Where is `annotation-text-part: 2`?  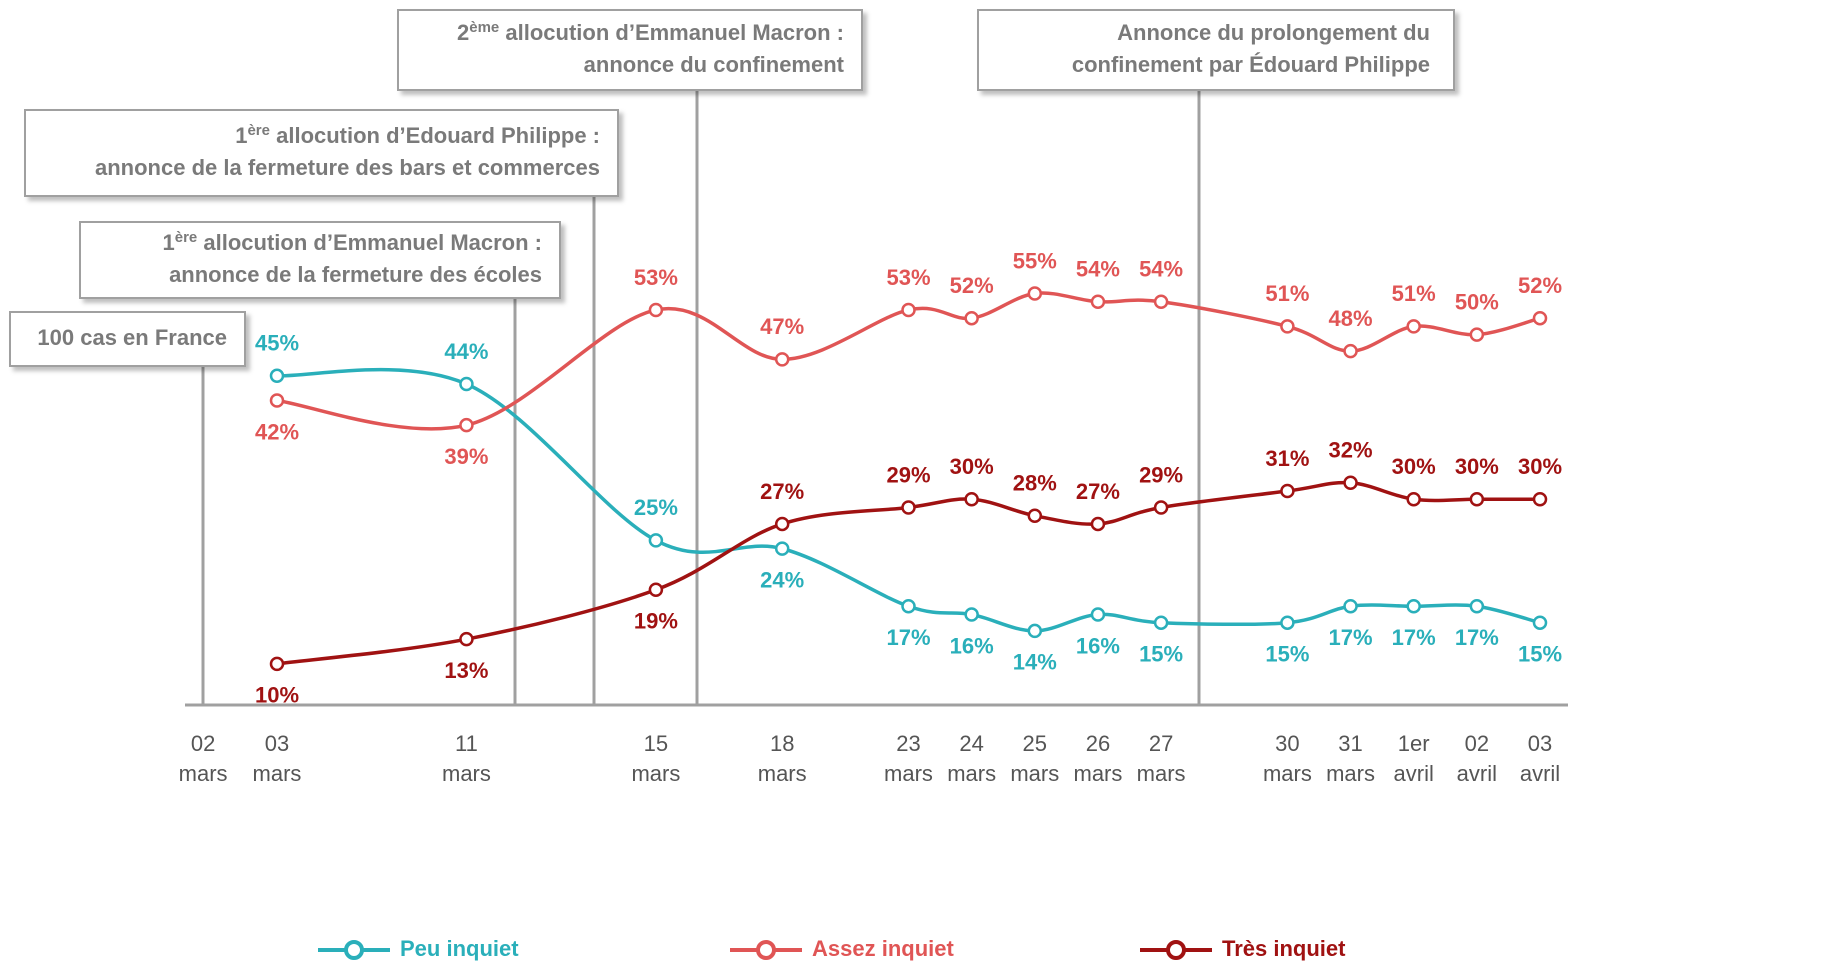 annotation-text-part: 2 is located at coordinates (463, 32).